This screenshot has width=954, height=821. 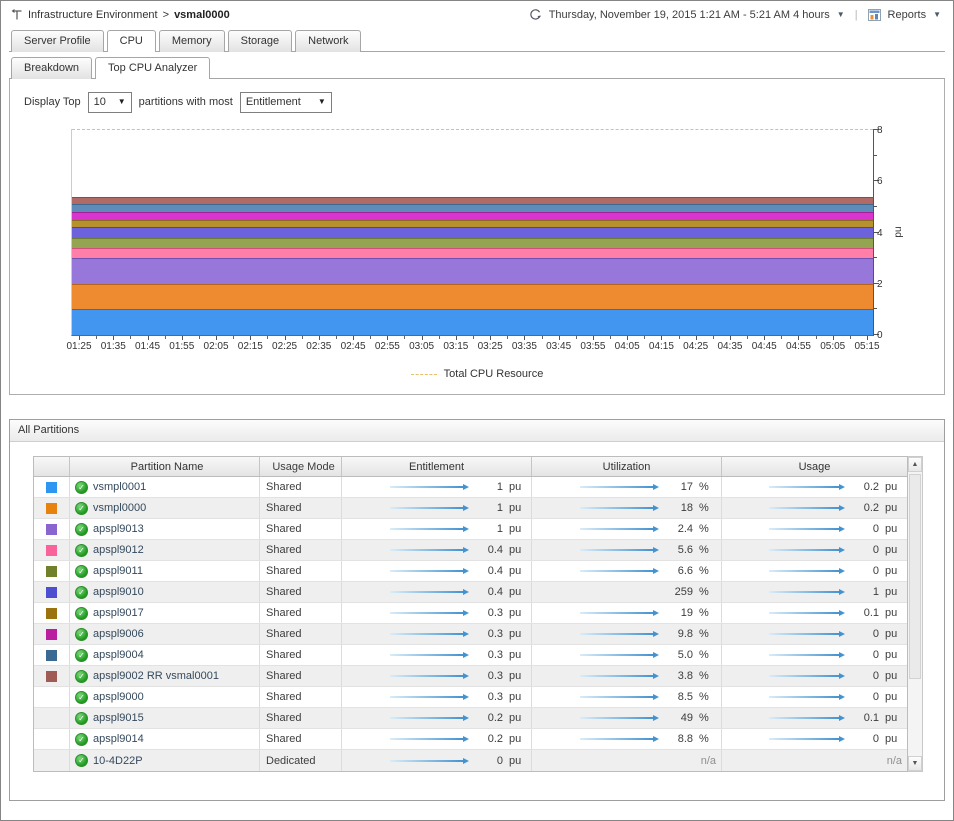 What do you see at coordinates (814, 508) in the screenshot?
I see `usage-cell: 0.2 pu` at bounding box center [814, 508].